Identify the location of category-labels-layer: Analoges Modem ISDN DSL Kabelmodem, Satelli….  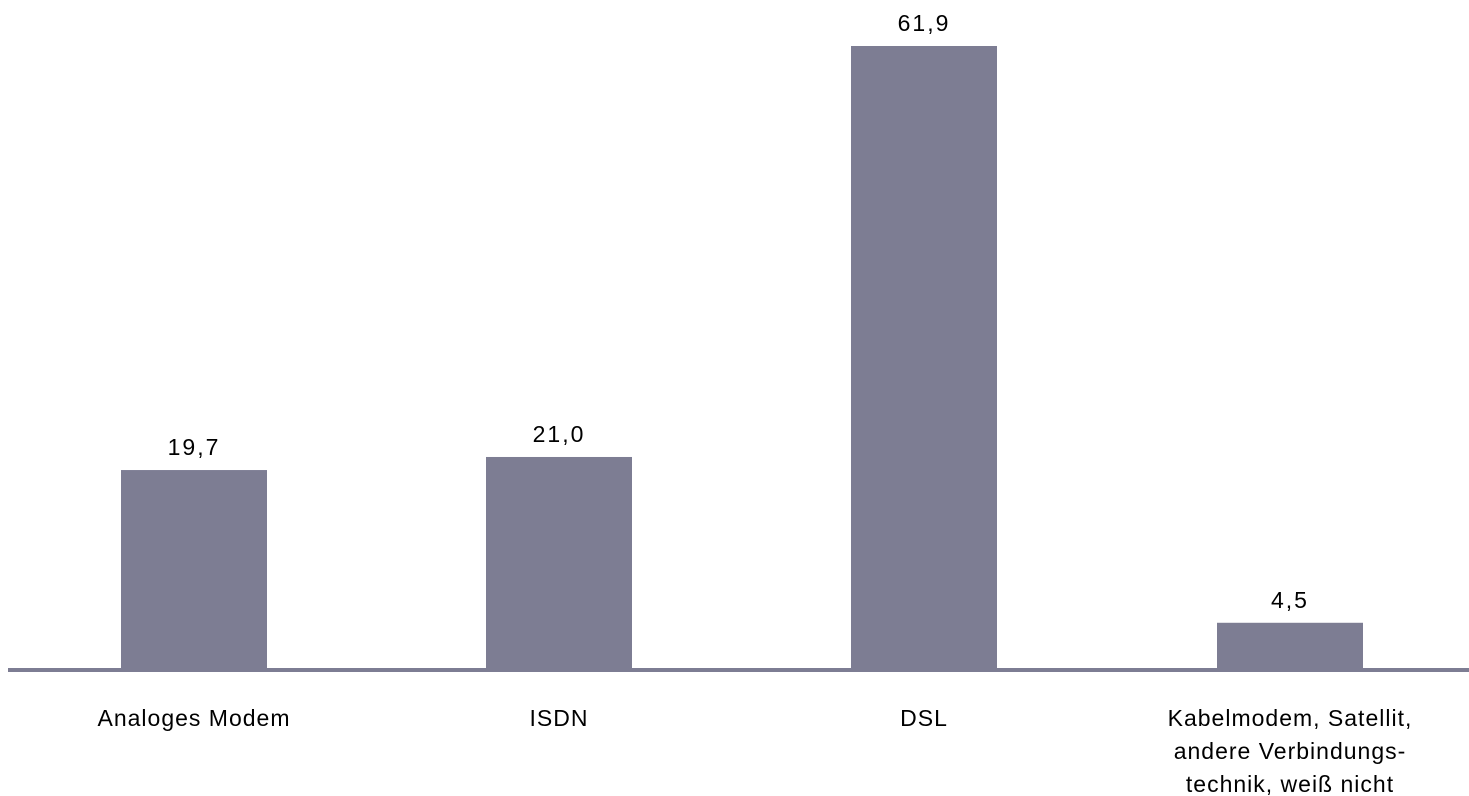
(755, 750).